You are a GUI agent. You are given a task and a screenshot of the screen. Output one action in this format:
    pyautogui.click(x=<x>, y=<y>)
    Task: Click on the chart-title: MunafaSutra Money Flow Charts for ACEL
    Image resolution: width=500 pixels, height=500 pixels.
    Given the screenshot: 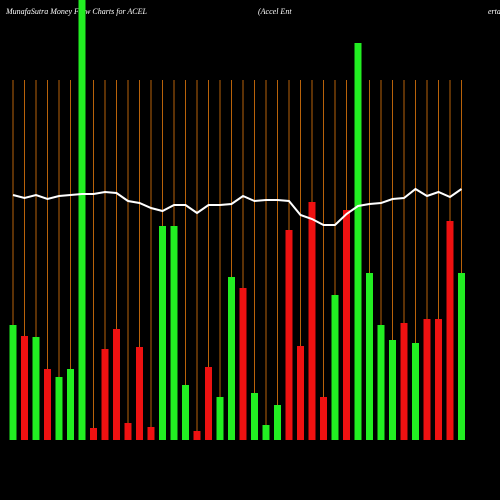 What is the action you would take?
    pyautogui.click(x=76, y=11)
    